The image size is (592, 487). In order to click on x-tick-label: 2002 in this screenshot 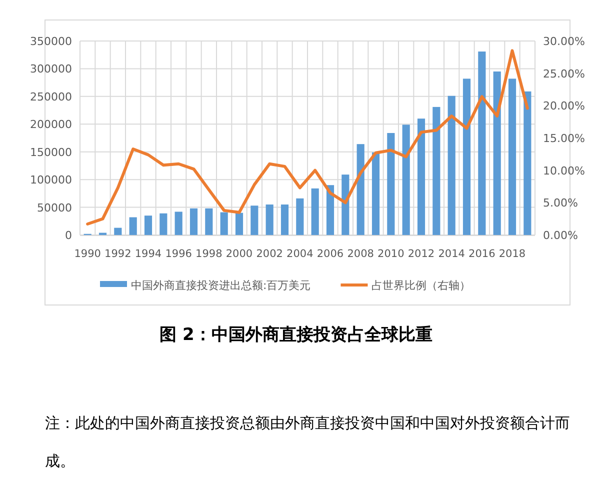, I will do `click(269, 254)`.